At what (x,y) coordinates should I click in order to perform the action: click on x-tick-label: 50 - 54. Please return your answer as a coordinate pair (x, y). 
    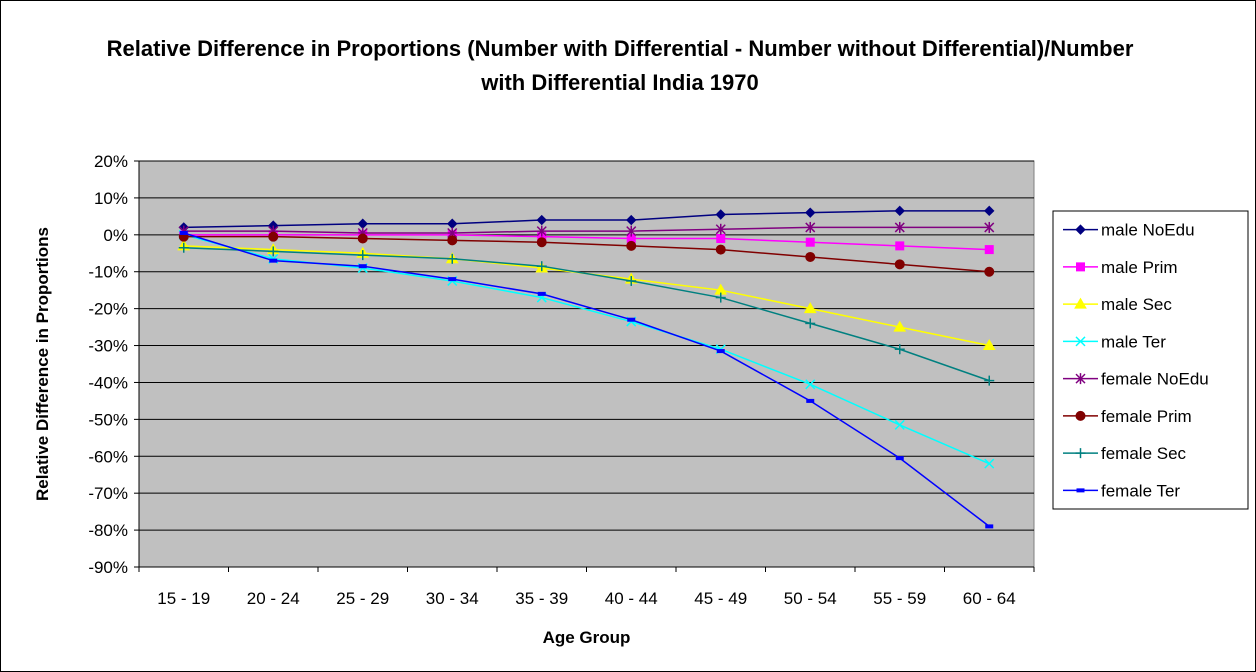
    Looking at the image, I should click on (810, 598).